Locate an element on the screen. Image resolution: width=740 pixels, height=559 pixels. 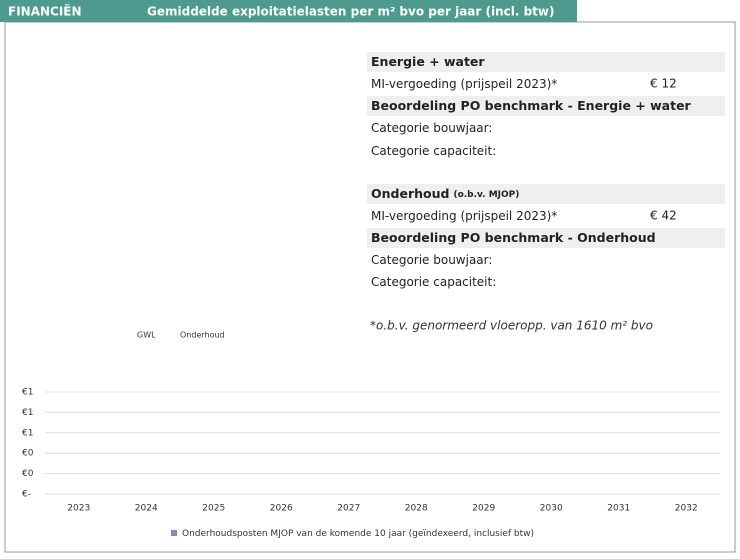
x-tick-label: 2023 is located at coordinates (78, 509).